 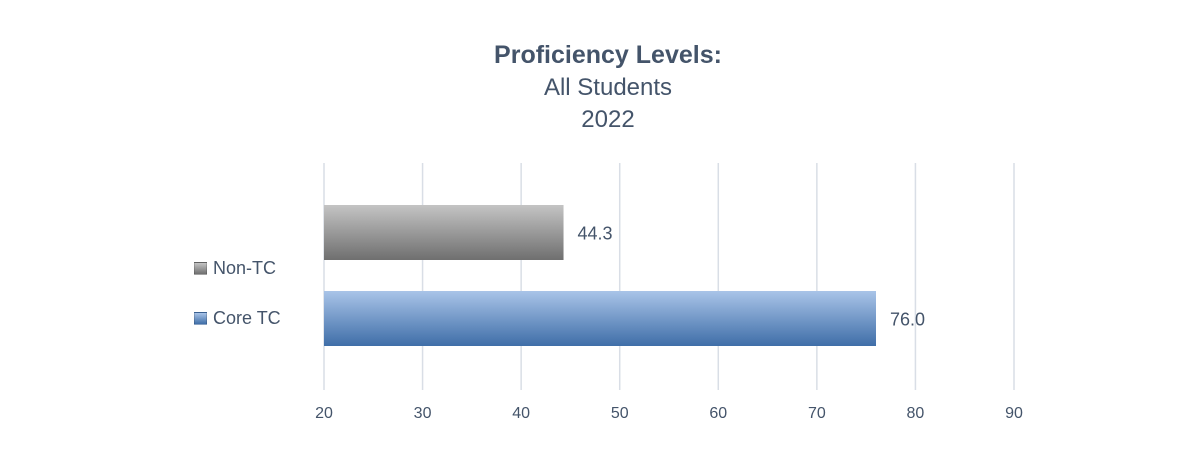 I want to click on chart-title: Proficiency Levels:, so click(x=608, y=55).